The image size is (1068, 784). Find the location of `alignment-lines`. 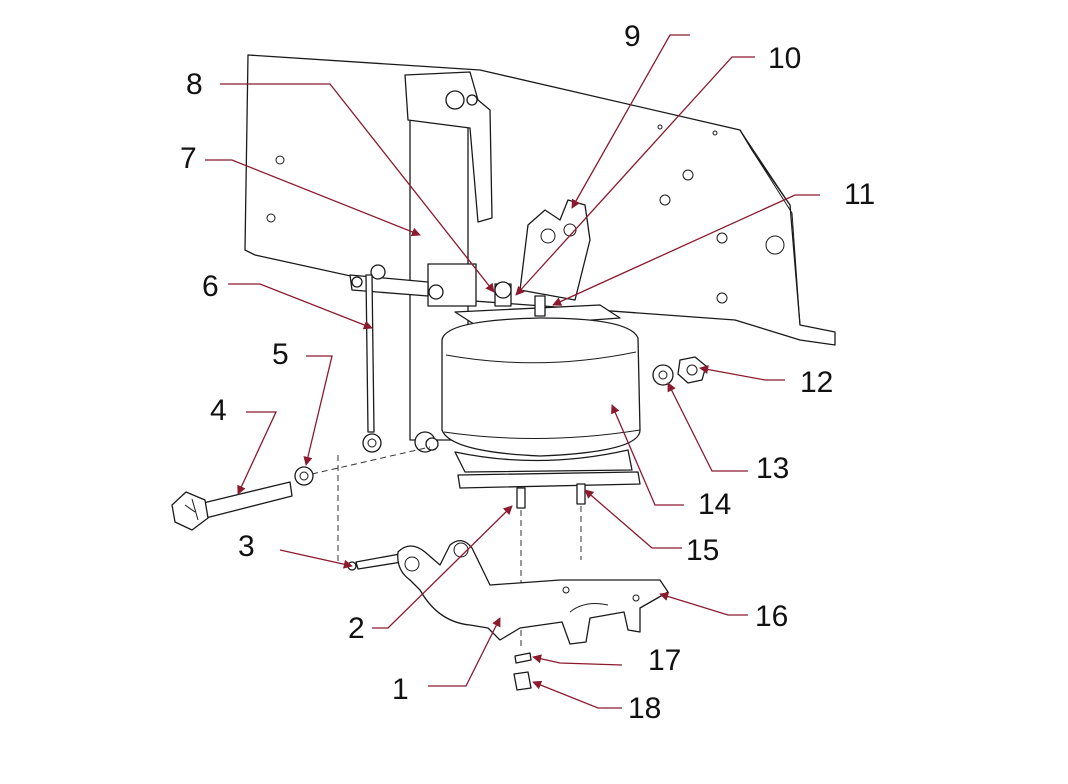

alignment-lines is located at coordinates (446, 548).